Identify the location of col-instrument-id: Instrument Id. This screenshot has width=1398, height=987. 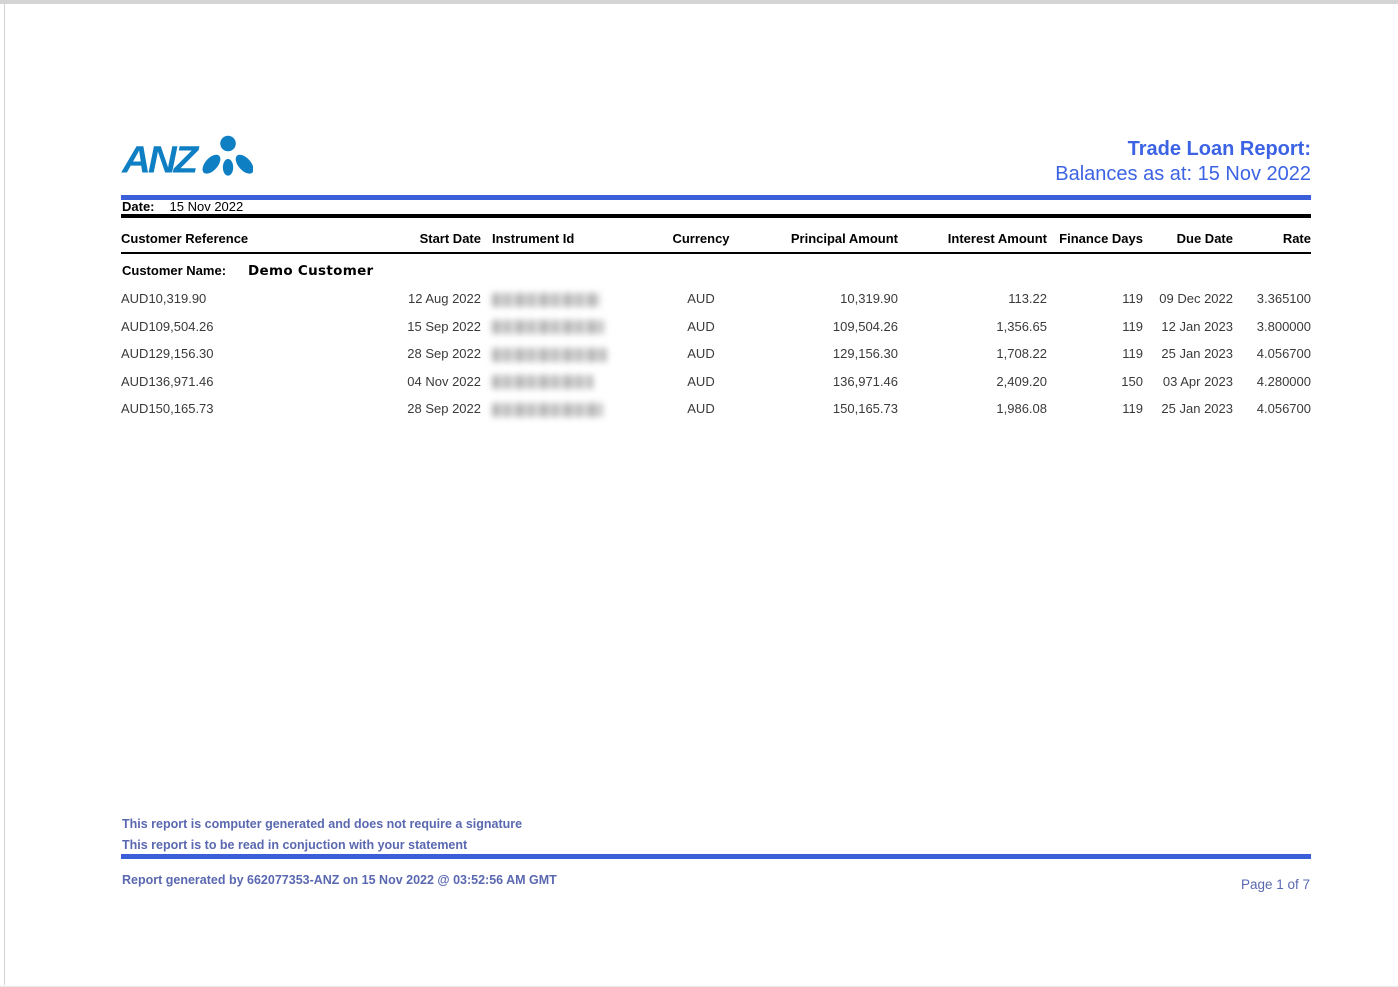
(533, 238).